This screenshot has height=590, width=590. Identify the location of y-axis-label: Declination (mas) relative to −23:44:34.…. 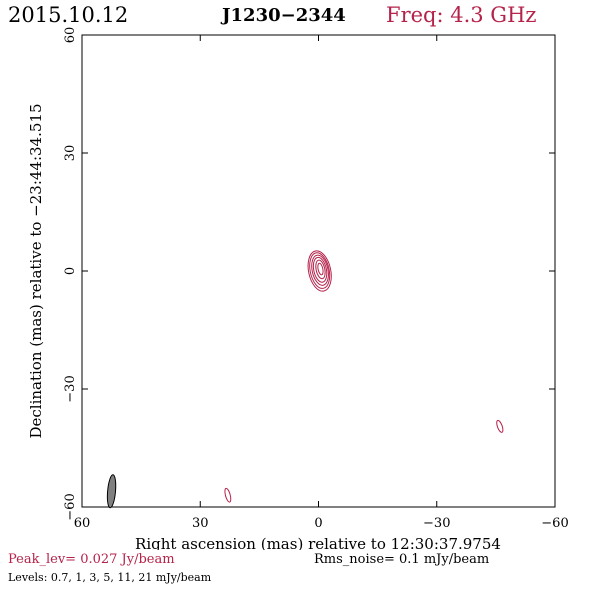
(36, 270).